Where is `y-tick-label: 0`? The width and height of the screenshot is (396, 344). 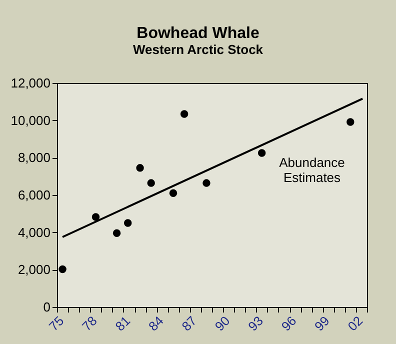 y-tick-label: 0 is located at coordinates (46, 307).